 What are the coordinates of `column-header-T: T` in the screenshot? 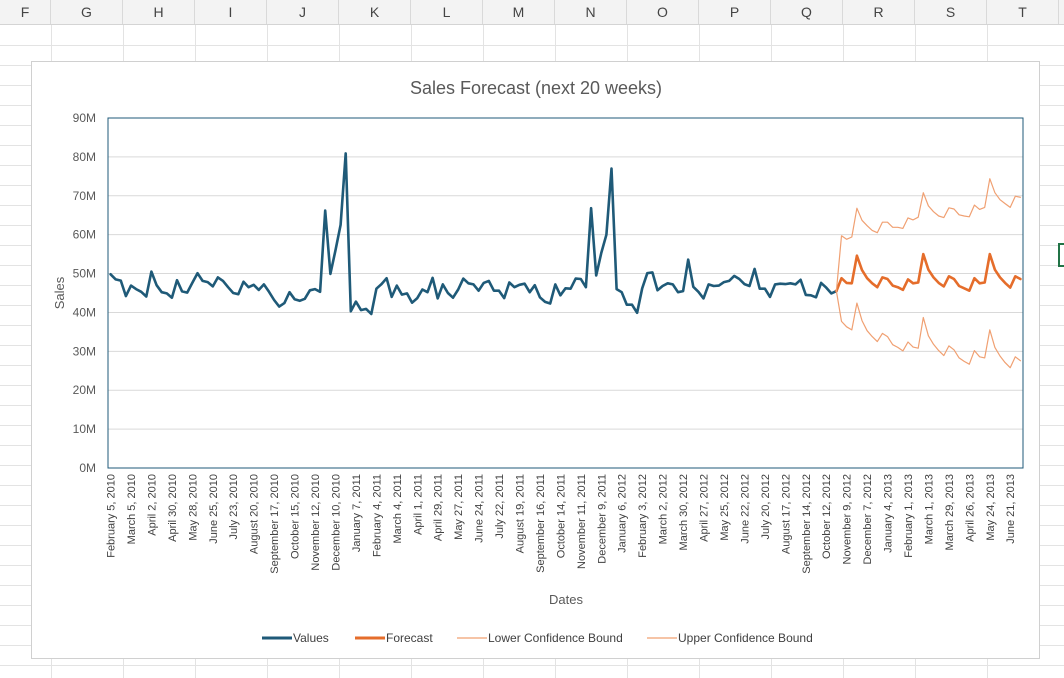 It's located at (1023, 12).